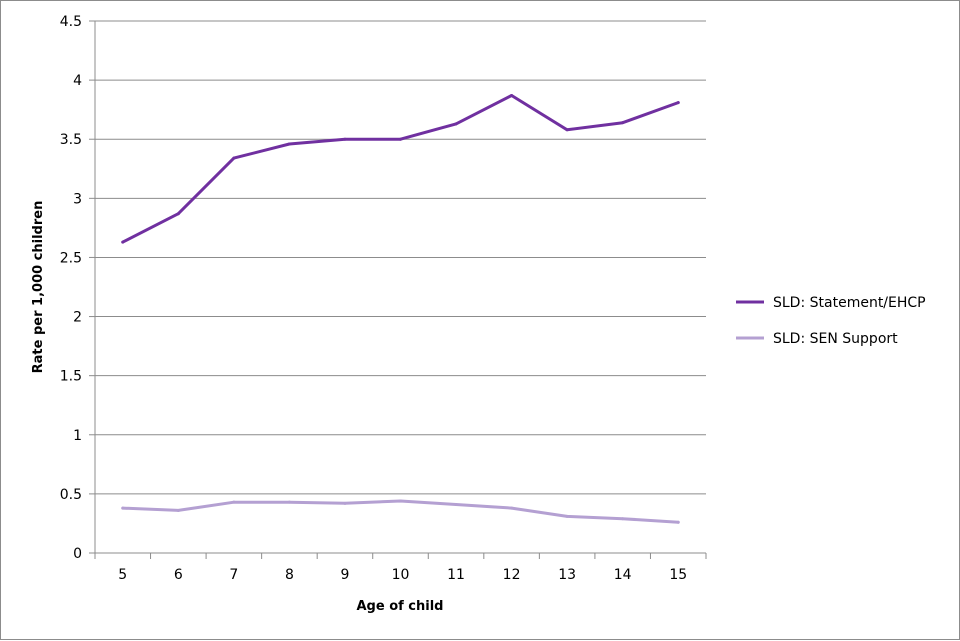  I want to click on x-tick-label: 7, so click(233, 575).